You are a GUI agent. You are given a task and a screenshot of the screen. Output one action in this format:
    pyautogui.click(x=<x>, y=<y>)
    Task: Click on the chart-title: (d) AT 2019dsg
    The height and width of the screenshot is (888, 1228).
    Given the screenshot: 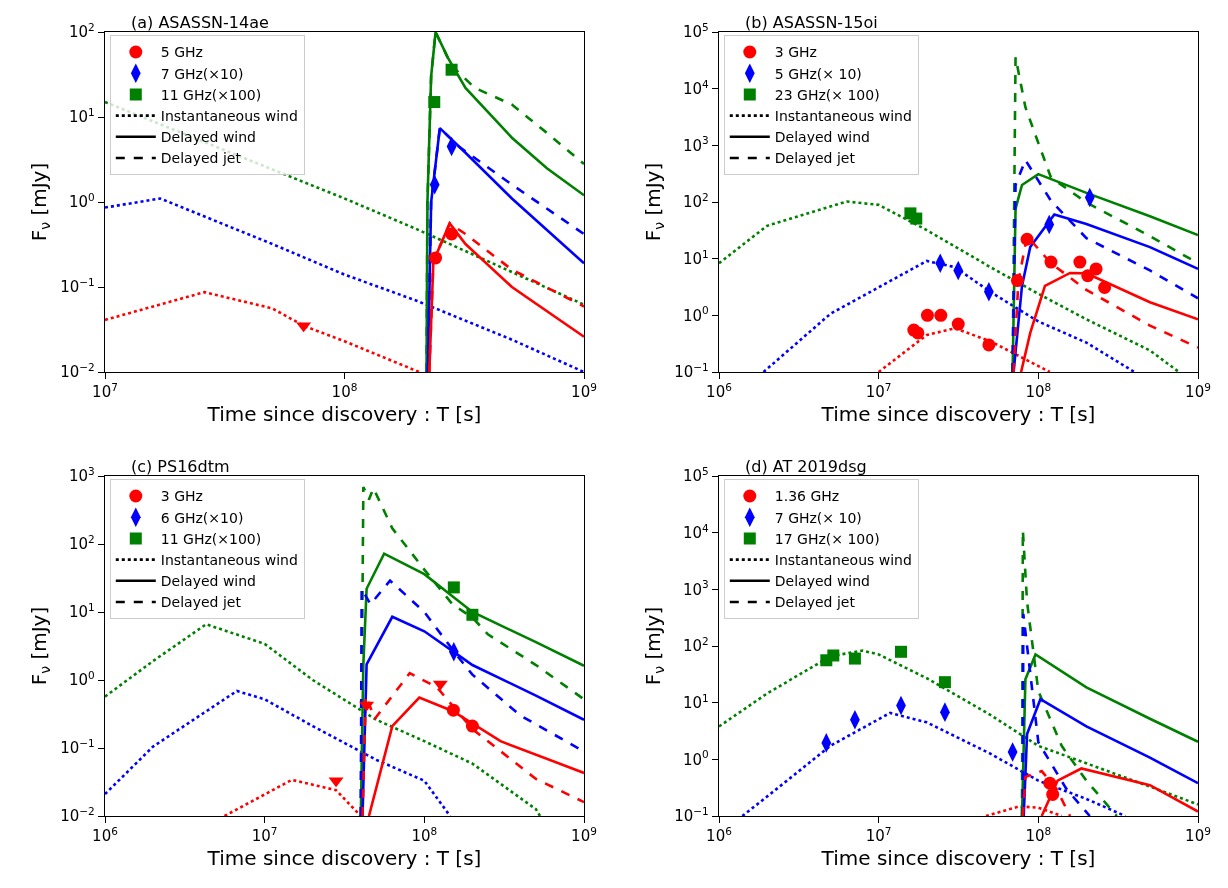 What is the action you would take?
    pyautogui.click(x=806, y=466)
    